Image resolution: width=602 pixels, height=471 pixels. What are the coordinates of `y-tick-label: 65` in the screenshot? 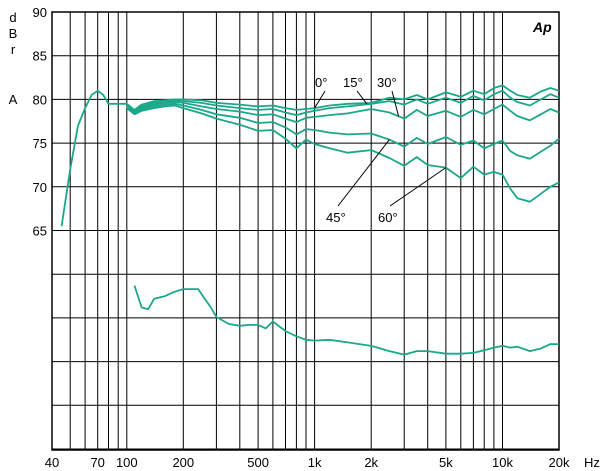 It's located at (40, 231).